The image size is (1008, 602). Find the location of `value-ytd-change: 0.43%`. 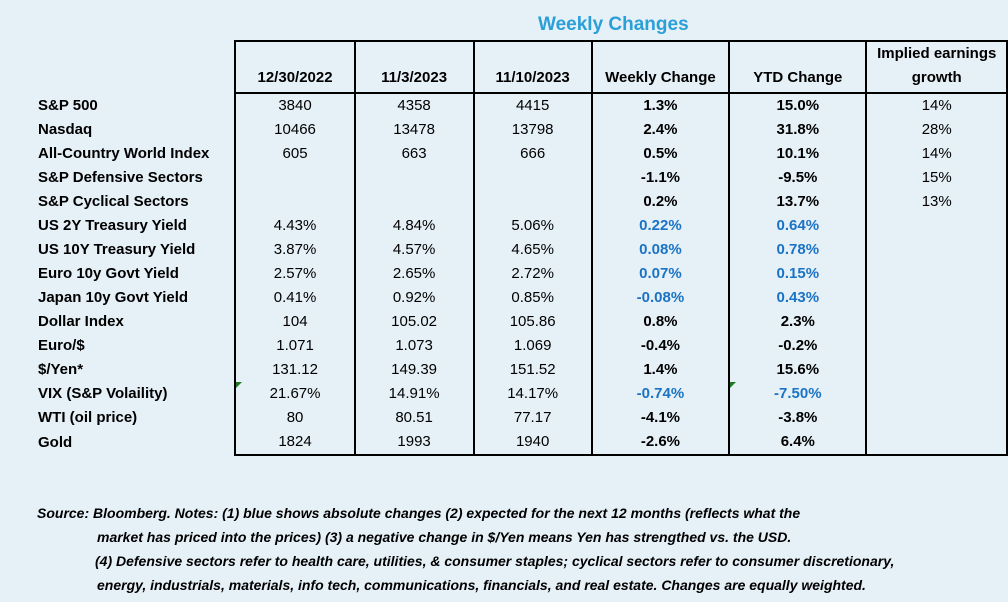

value-ytd-change: 0.43% is located at coordinates (797, 298).